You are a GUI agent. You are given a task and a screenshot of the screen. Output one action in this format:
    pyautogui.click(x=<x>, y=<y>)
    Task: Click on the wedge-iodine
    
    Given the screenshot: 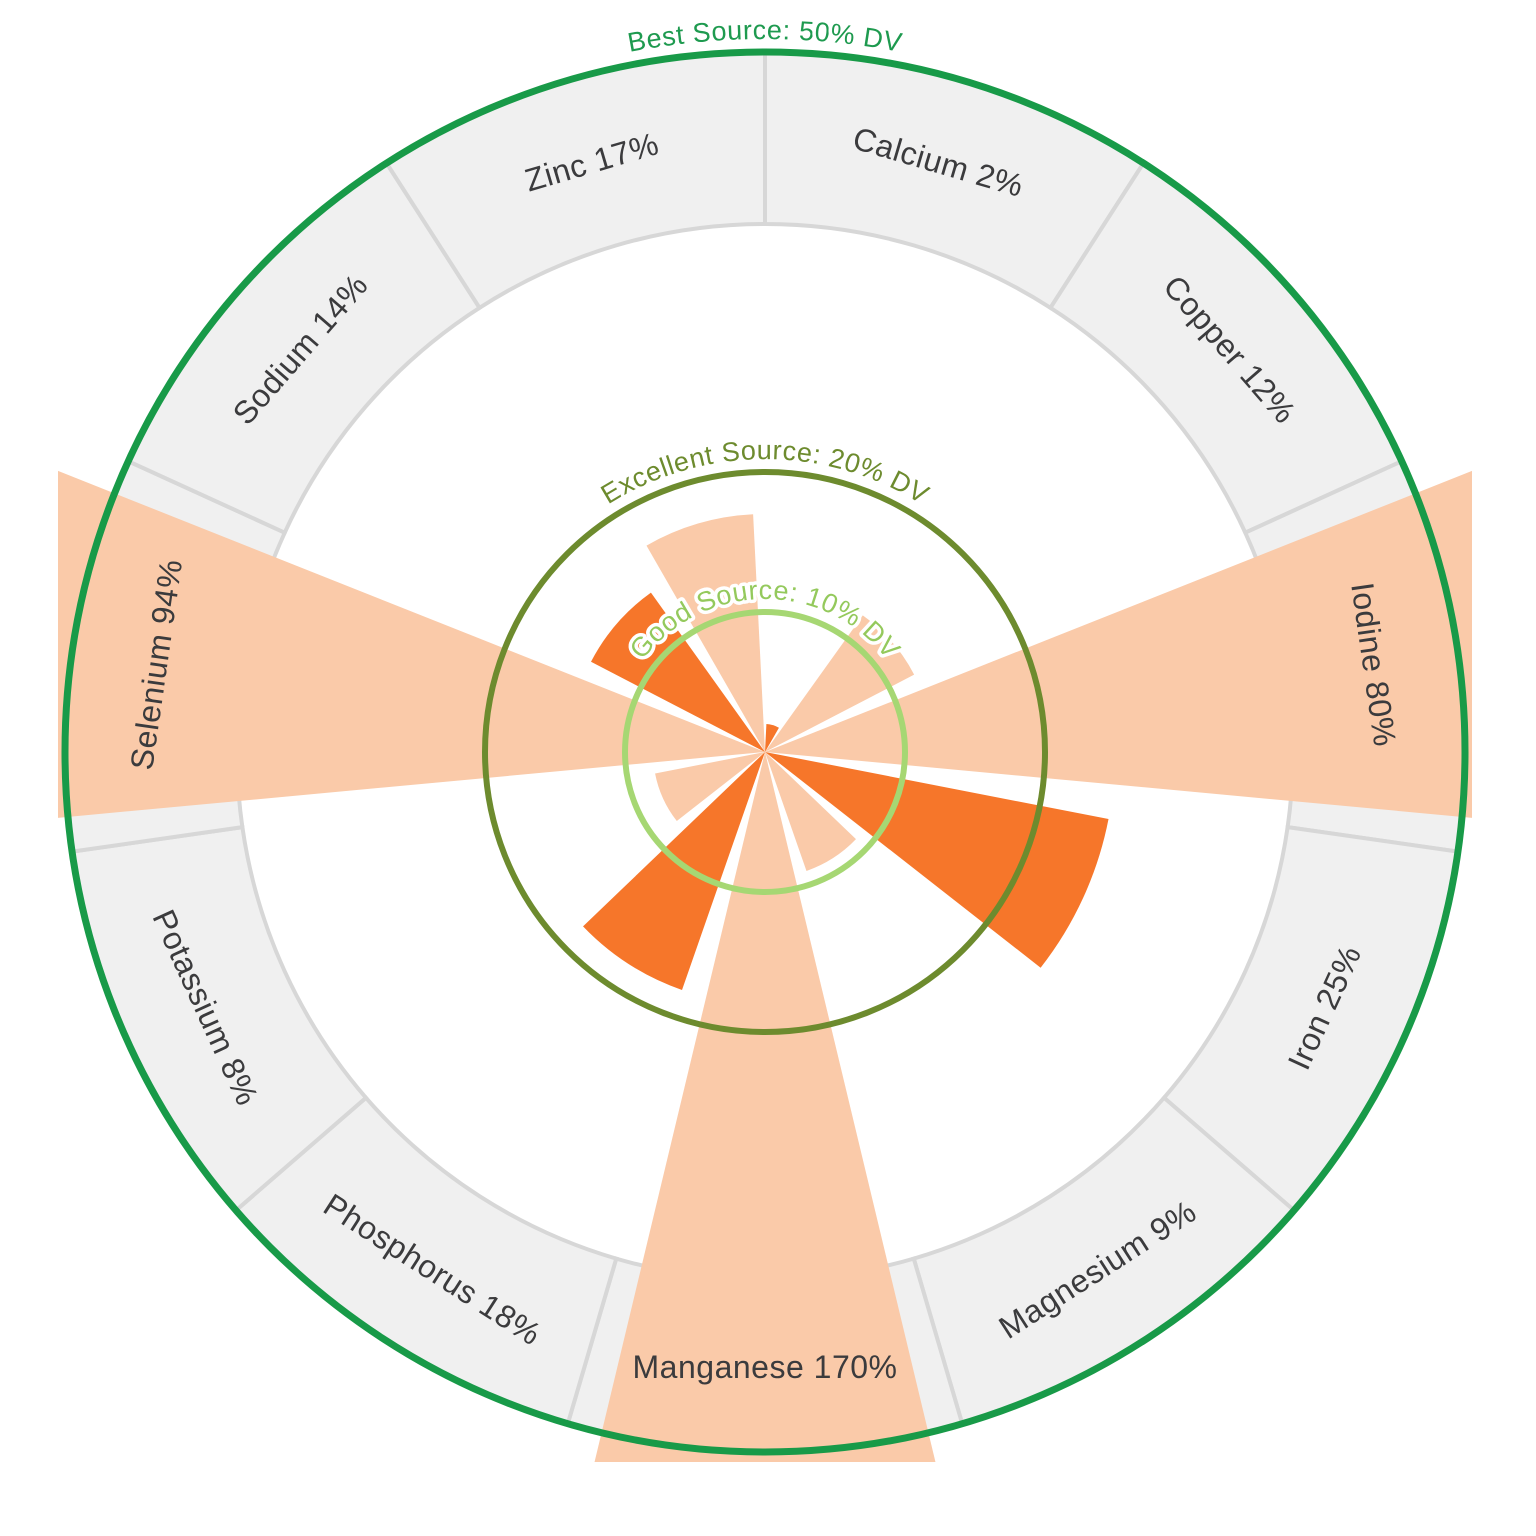 What is the action you would take?
    pyautogui.click(x=1118, y=644)
    